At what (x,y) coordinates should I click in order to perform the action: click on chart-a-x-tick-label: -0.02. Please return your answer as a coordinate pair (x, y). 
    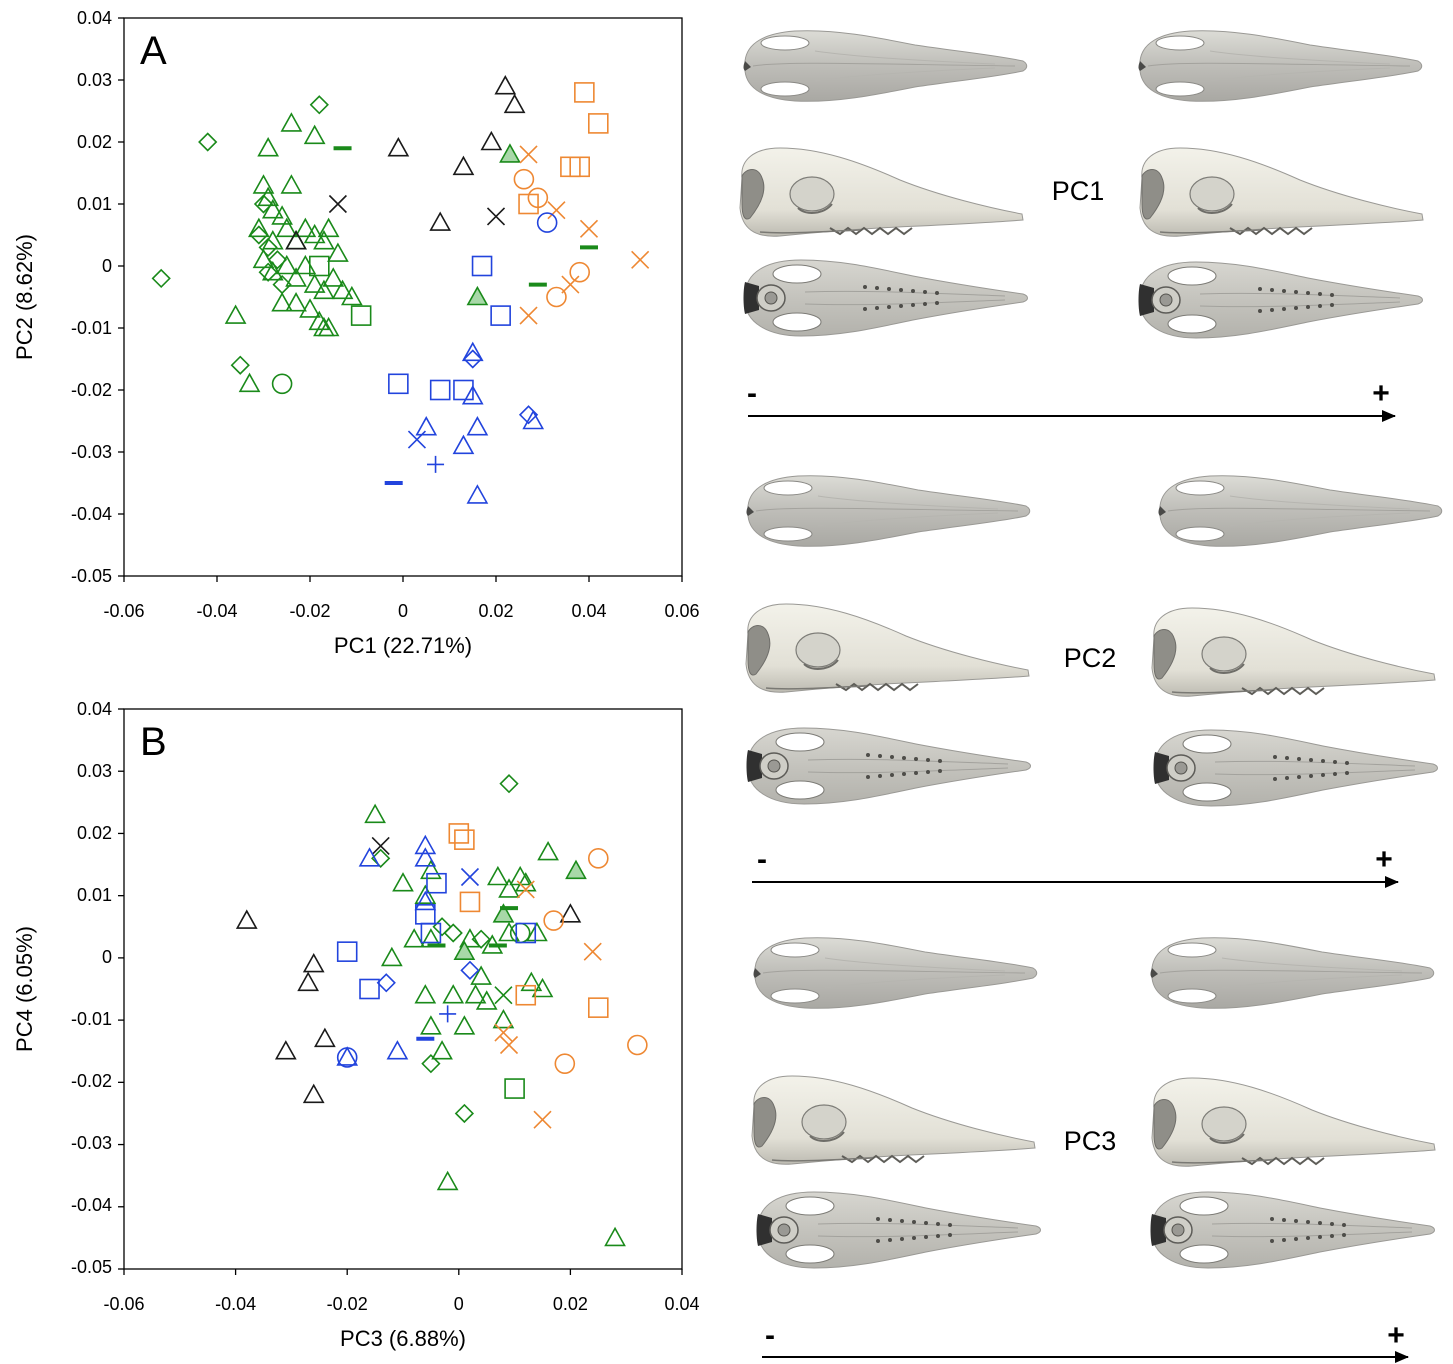
    Looking at the image, I should click on (309, 611).